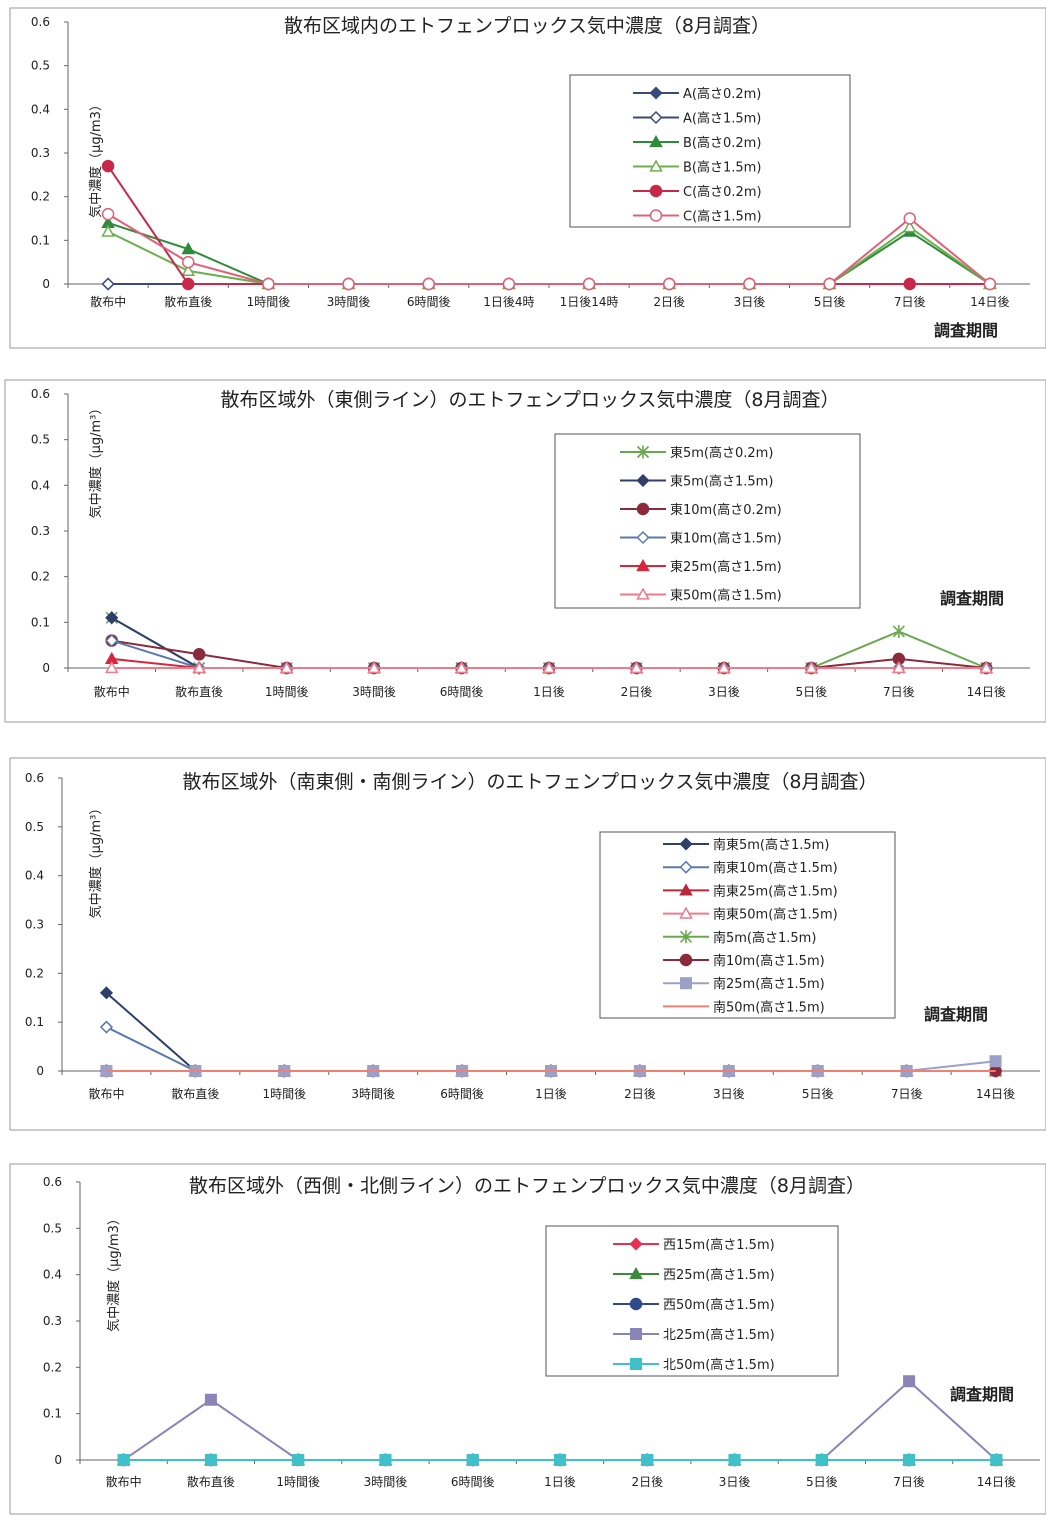 This screenshot has width=1046, height=1518. Describe the element at coordinates (995, 1061) in the screenshot. I see `chart-3-data-point` at that location.